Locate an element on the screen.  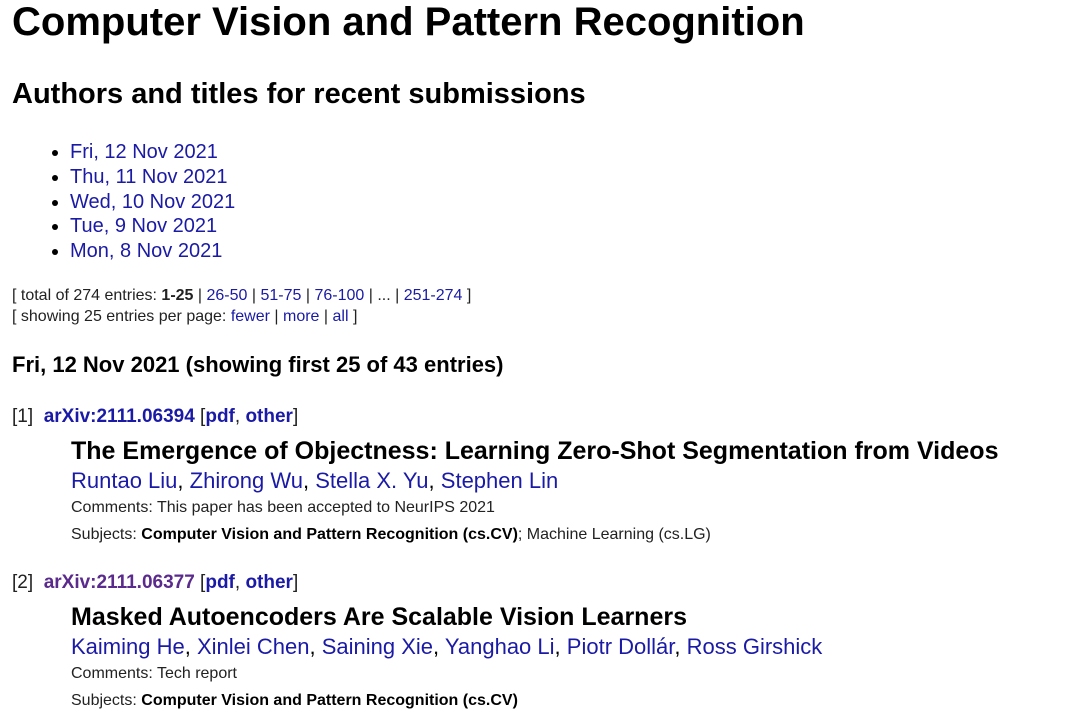
author-link: Xinlei Chen is located at coordinates (253, 646).